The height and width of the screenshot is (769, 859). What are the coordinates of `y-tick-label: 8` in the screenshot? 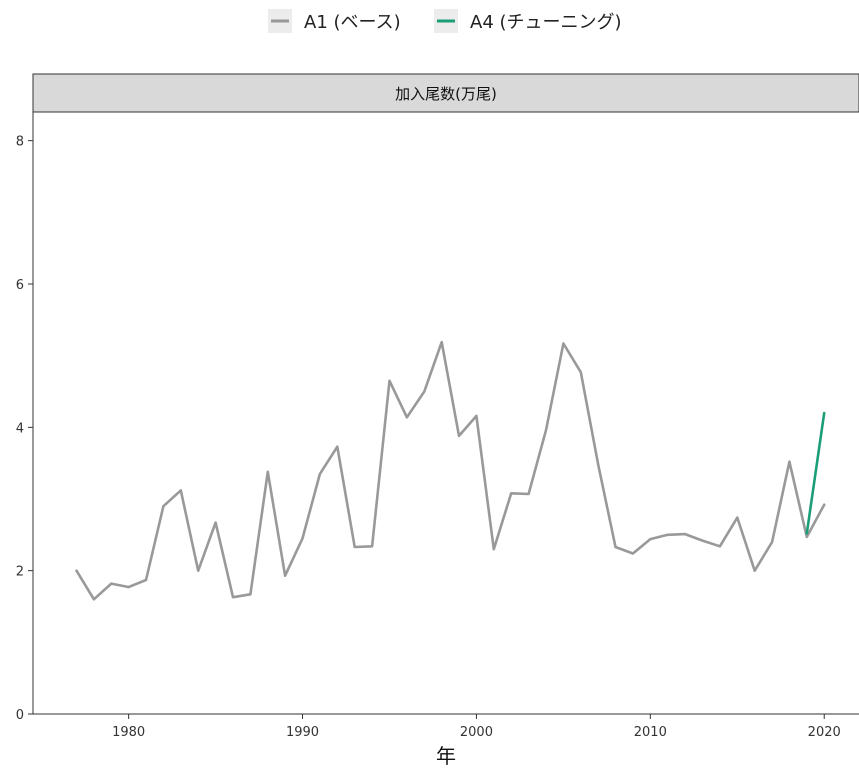 It's located at (20, 142).